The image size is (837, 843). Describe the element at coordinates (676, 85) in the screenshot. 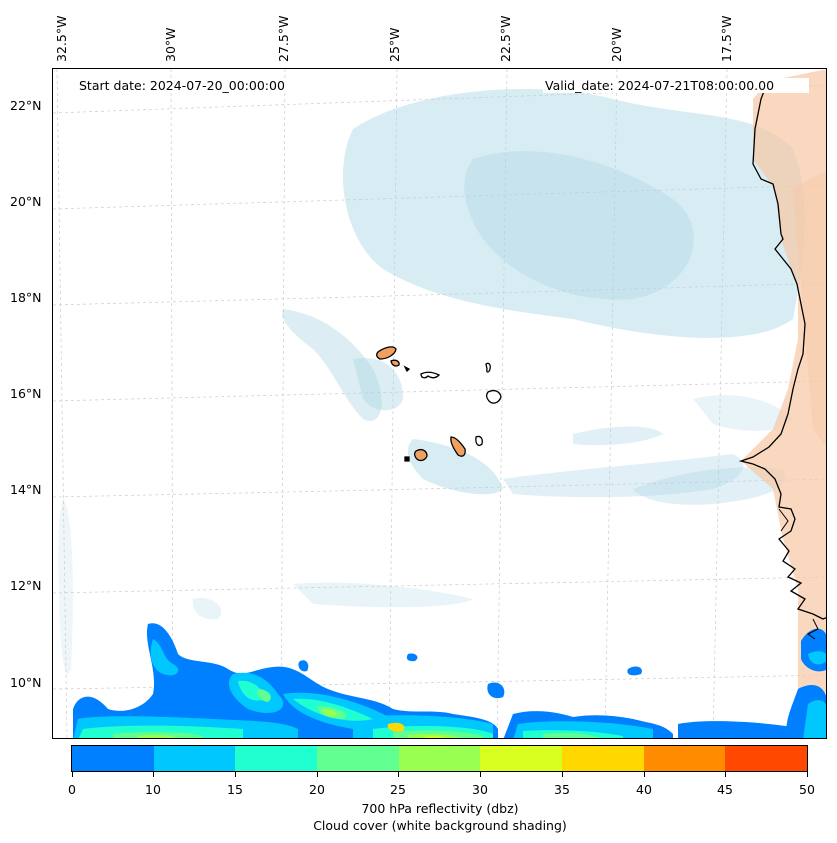

I see `valid-date-label: Valid_date: 2024-07-21T08:00:00.00` at that location.